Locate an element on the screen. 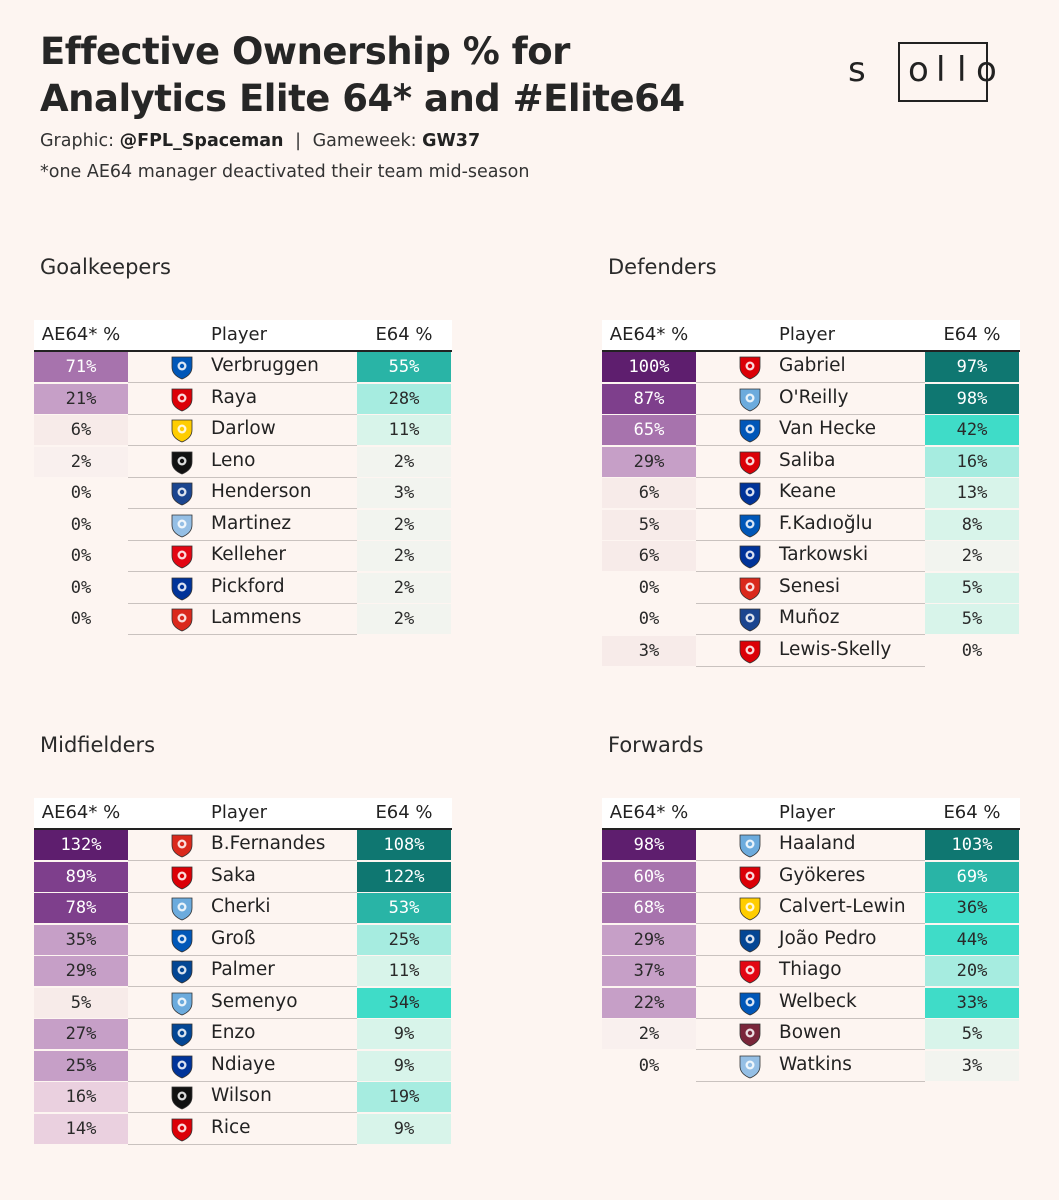 The height and width of the screenshot is (1200, 1059). e64-value: 55% is located at coordinates (404, 367).